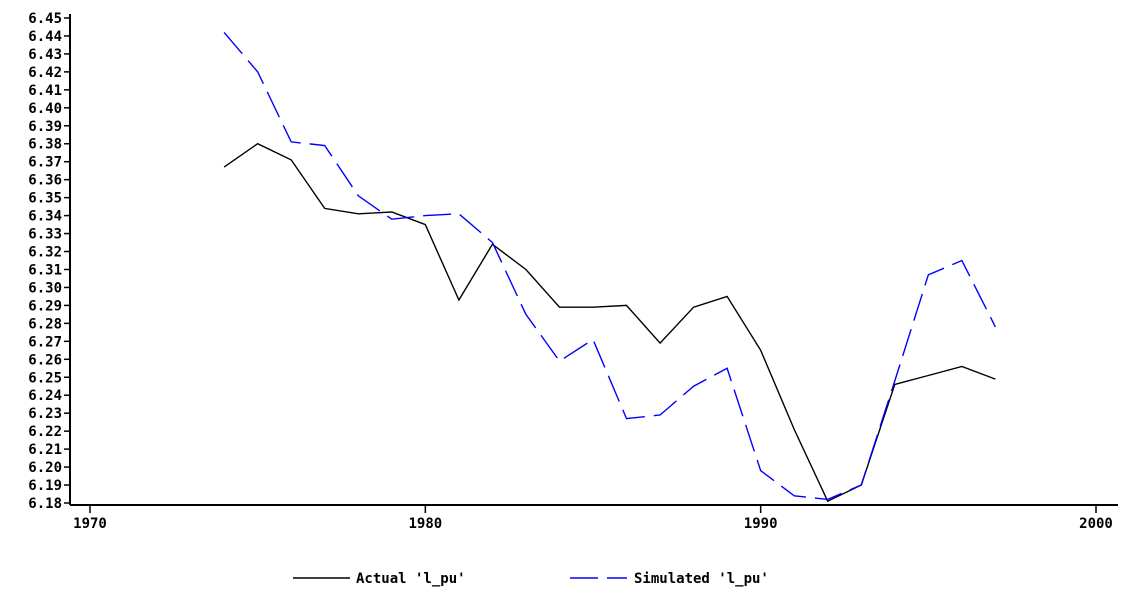 Image resolution: width=1128 pixels, height=592 pixels. What do you see at coordinates (425, 524) in the screenshot?
I see `x-tick-label: 1980` at bounding box center [425, 524].